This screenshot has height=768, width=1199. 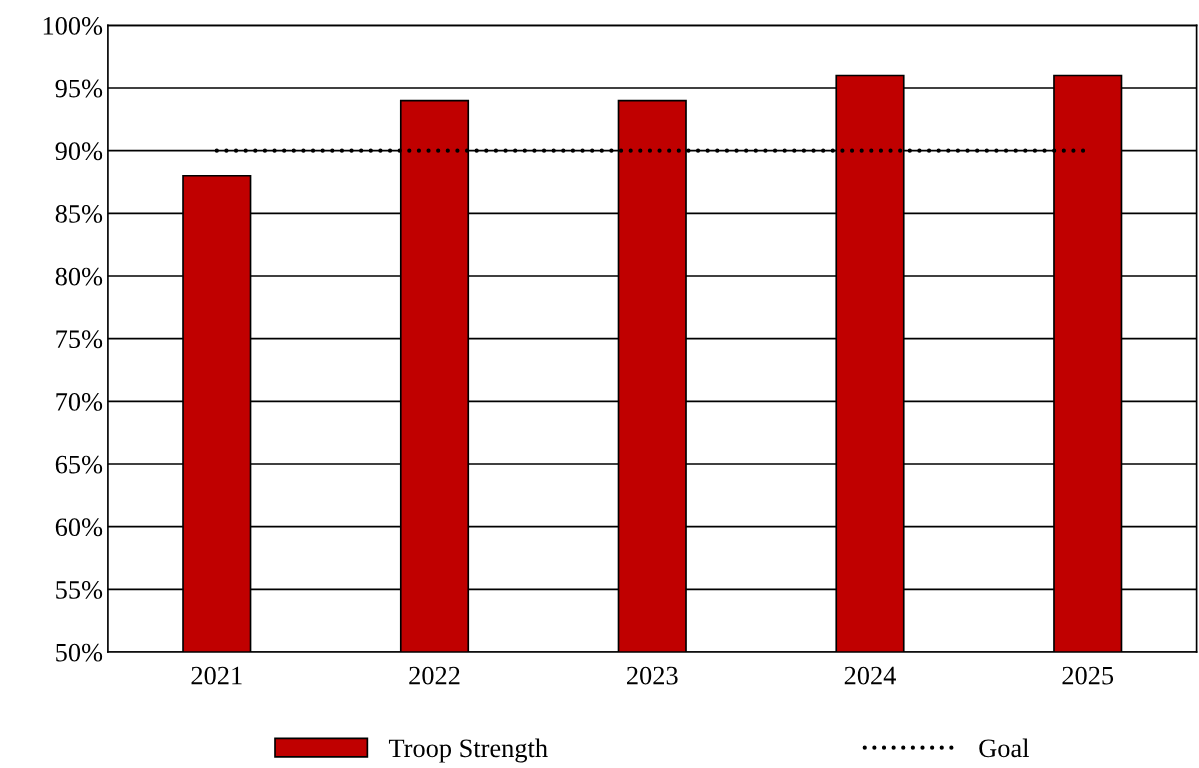 I want to click on x-tick-label: 2025, so click(x=1088, y=675).